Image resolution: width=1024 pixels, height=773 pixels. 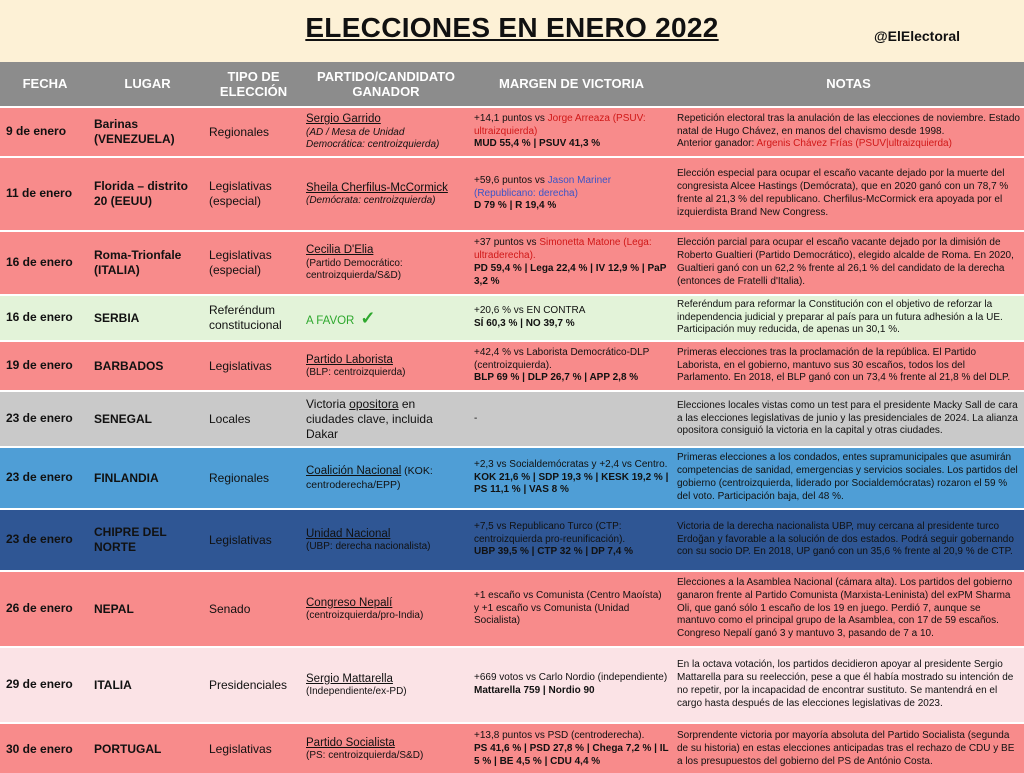 I want to click on margin-text: +14,1 puntos vs, so click(x=511, y=118).